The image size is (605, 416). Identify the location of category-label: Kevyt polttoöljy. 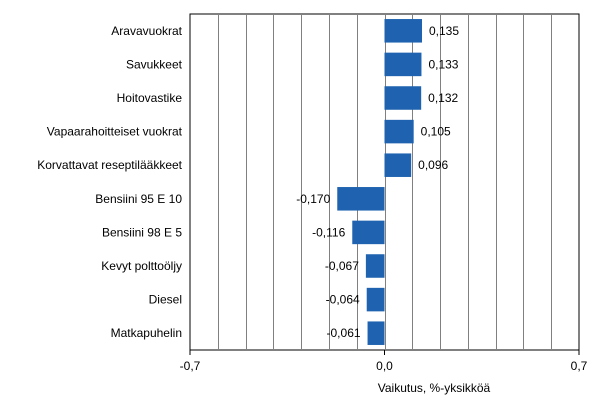
(141, 266).